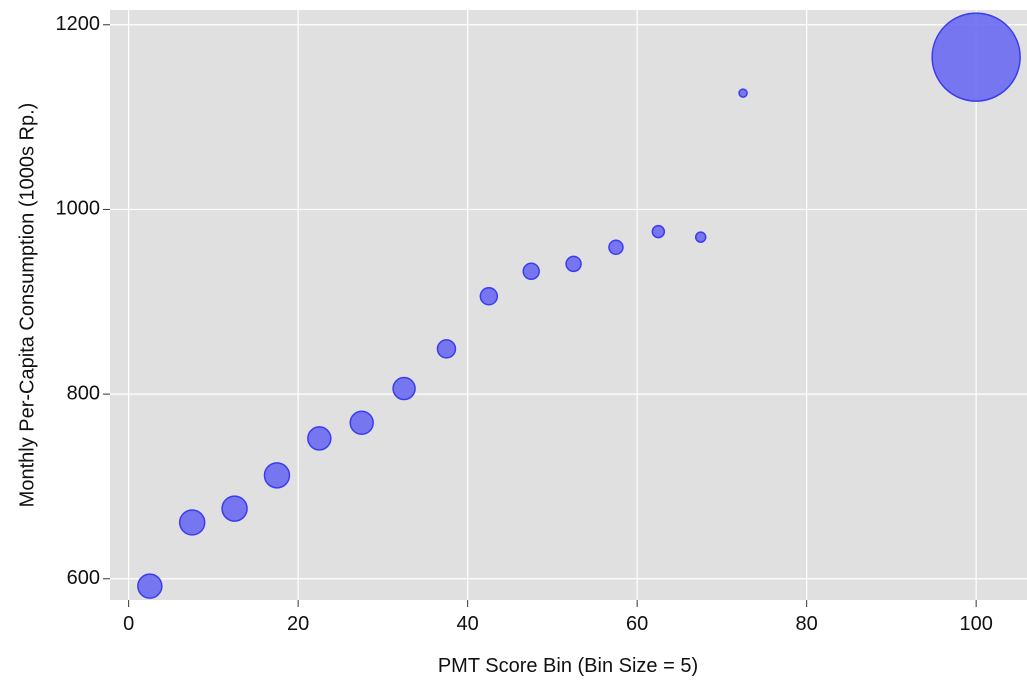 Image resolution: width=1027 pixels, height=692 pixels. What do you see at coordinates (83, 578) in the screenshot?
I see `y-tick-label: 600` at bounding box center [83, 578].